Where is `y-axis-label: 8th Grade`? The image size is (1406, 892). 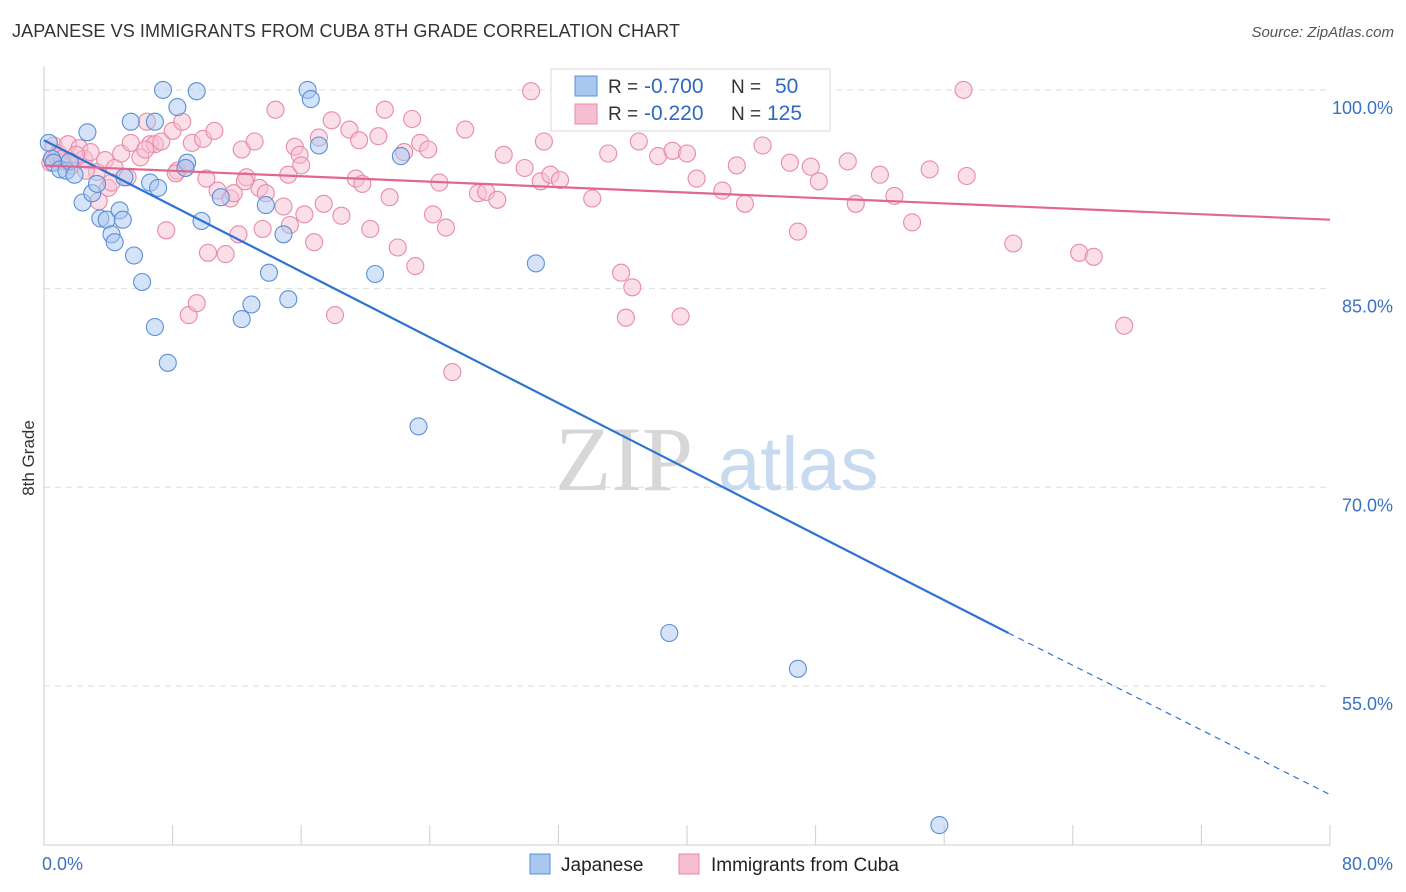
y-axis-label: 8th Grade is located at coordinates (28, 458).